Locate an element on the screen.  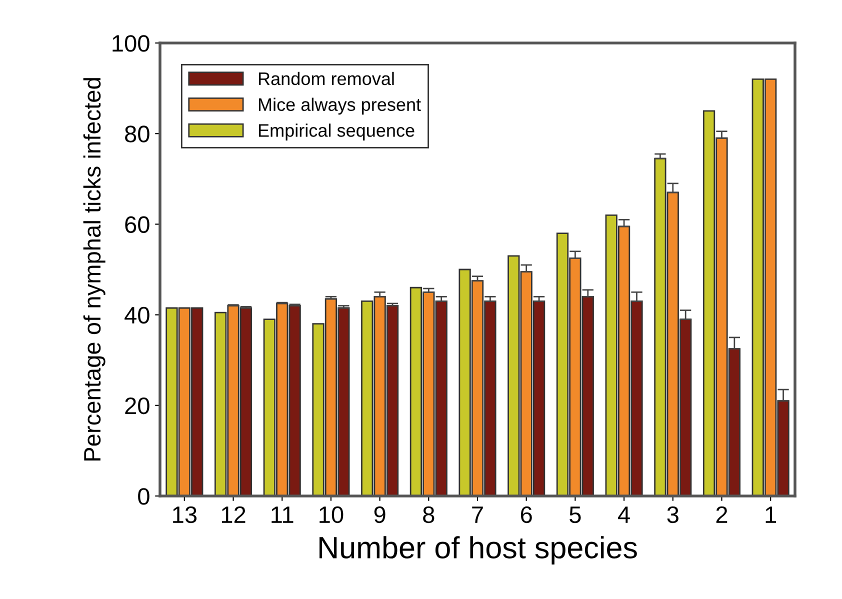
y-axis-title: Percentage of nymphal ticks infected is located at coordinates (94, 269).